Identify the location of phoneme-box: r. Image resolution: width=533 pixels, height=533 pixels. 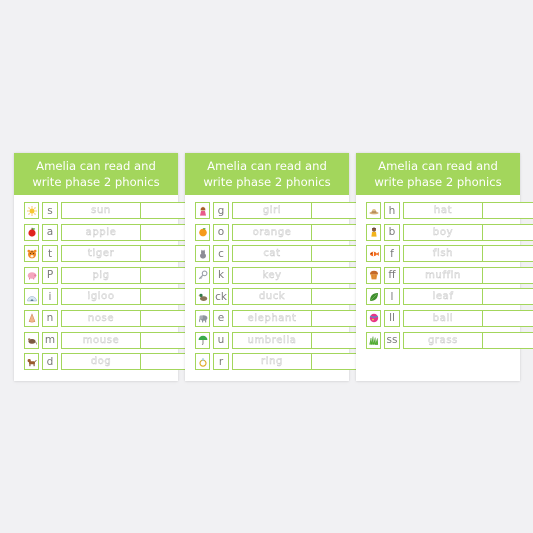
(221, 362).